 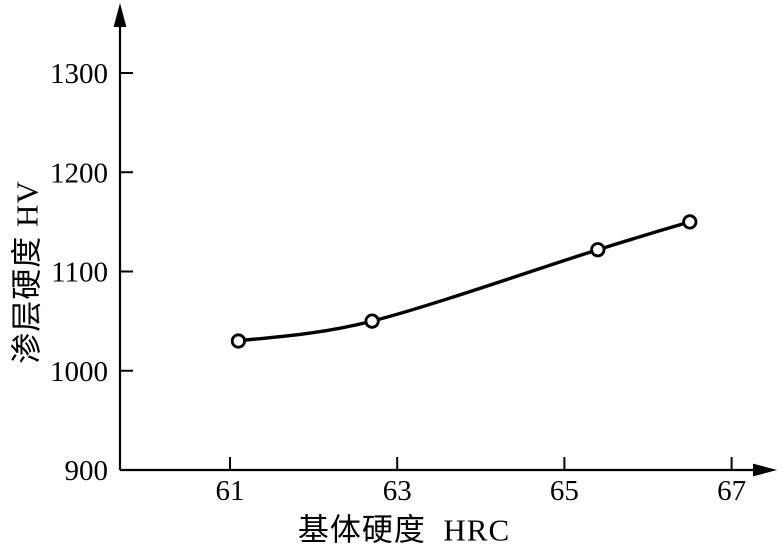 What do you see at coordinates (230, 491) in the screenshot?
I see `x-axis-tick-label: 61` at bounding box center [230, 491].